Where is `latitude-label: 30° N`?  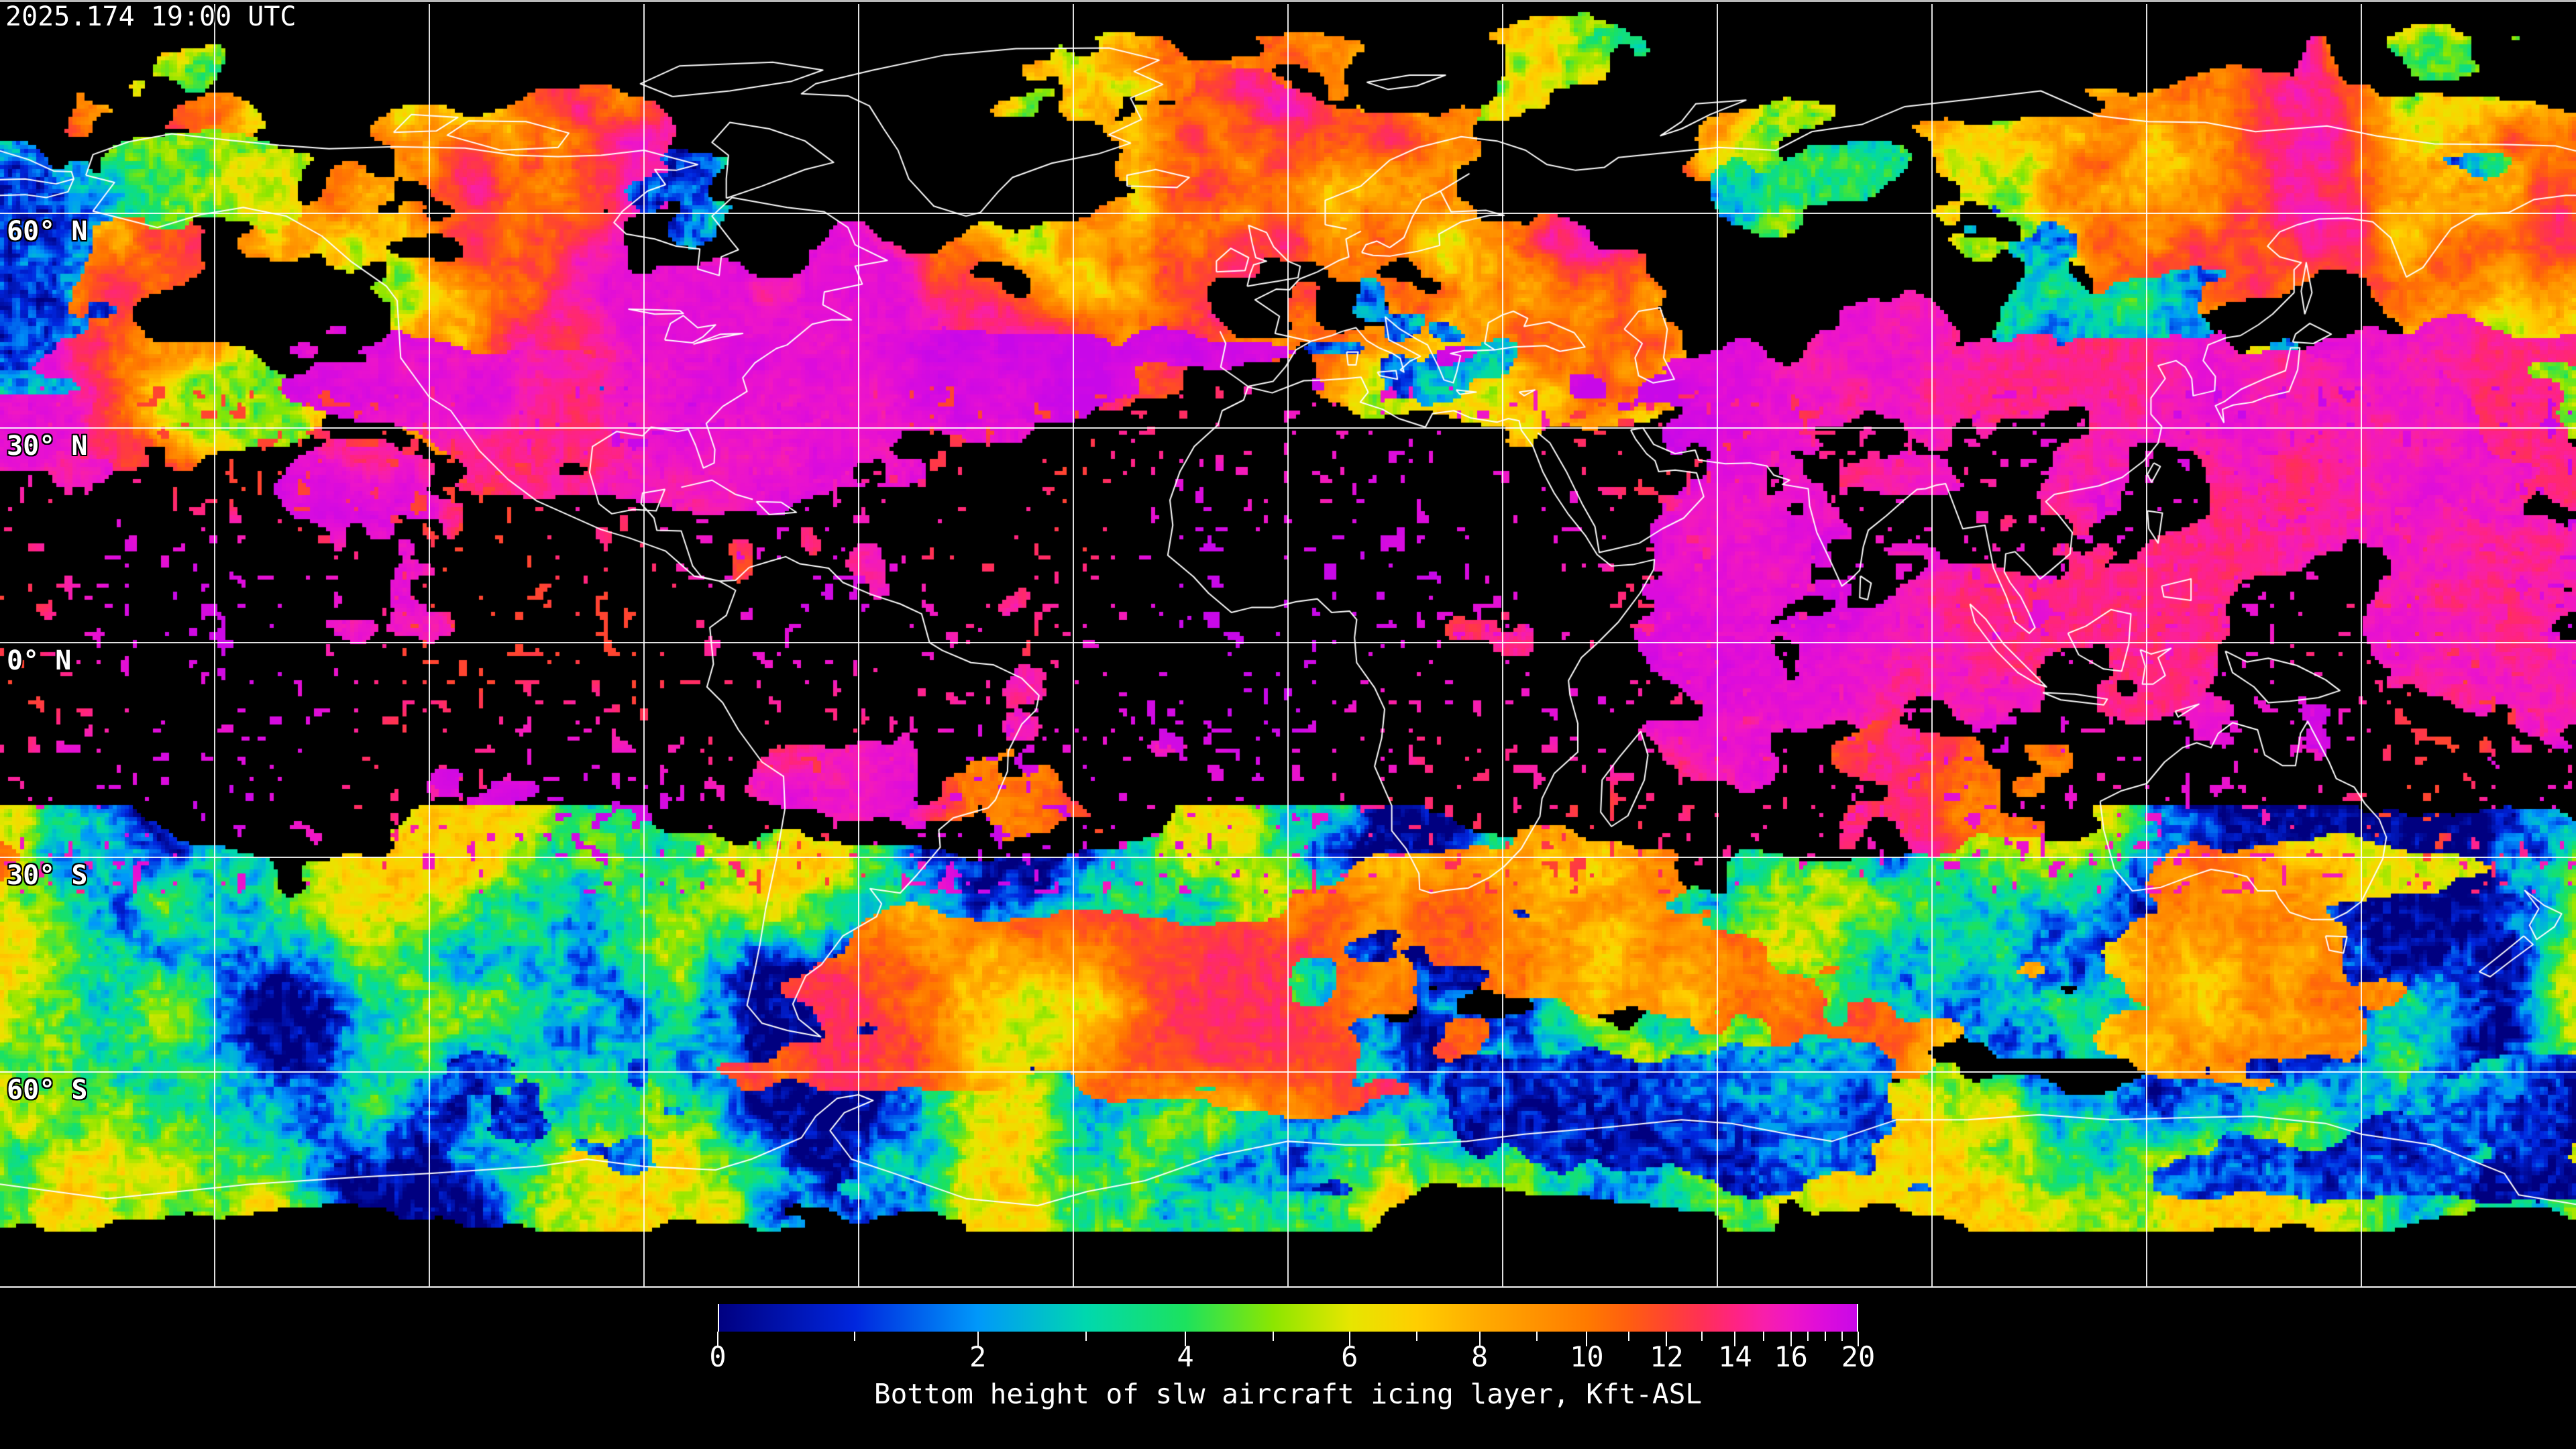
latitude-label: 30° N is located at coordinates (47, 446).